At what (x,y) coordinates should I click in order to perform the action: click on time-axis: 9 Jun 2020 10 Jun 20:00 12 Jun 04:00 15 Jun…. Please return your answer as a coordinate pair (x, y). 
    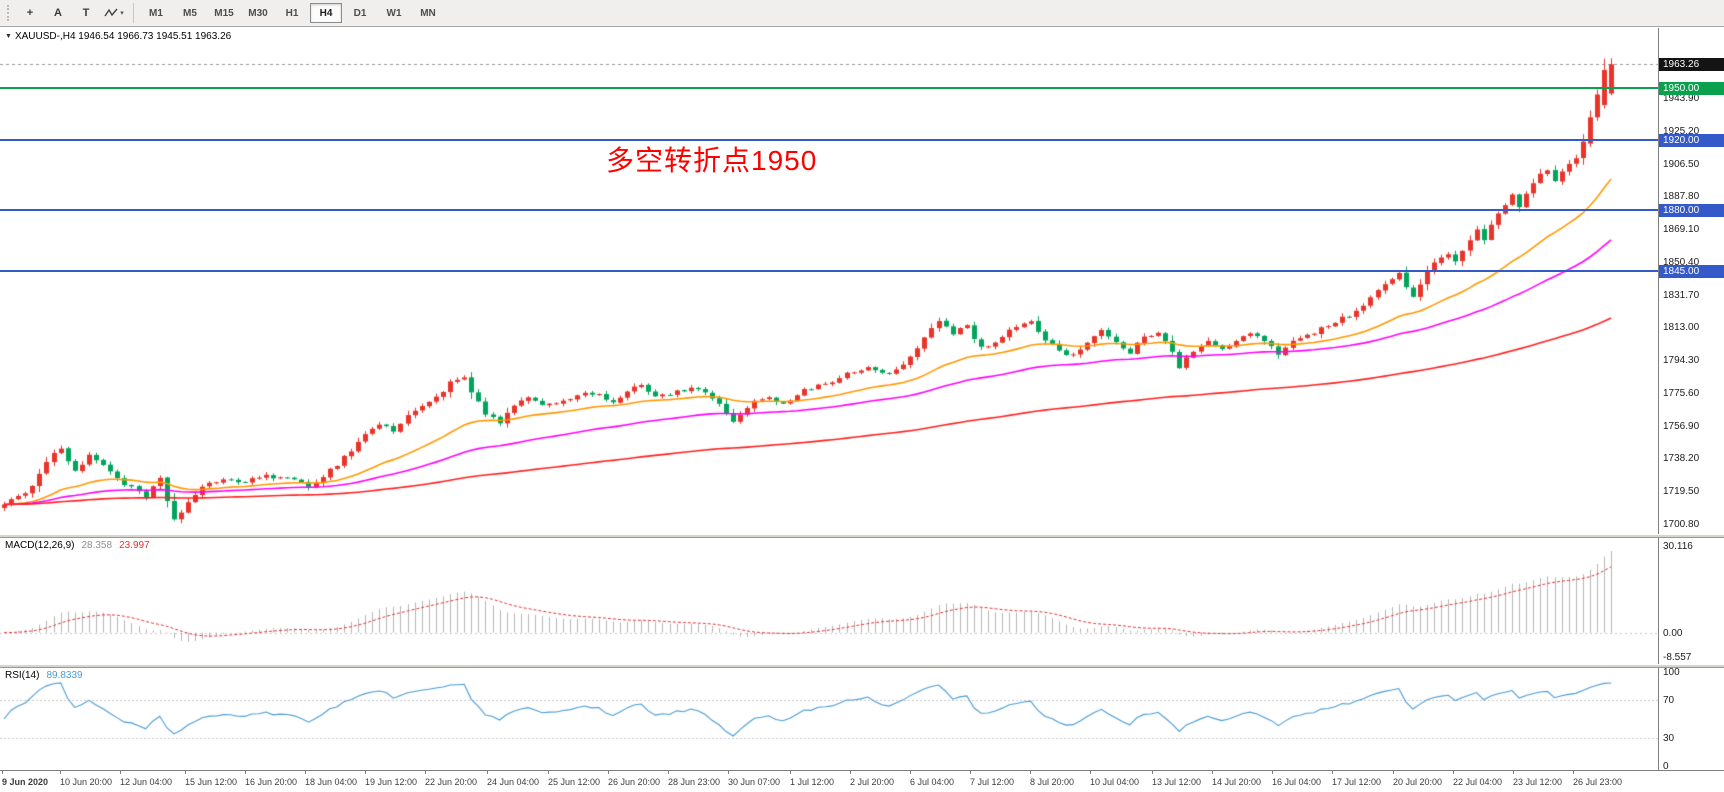
    Looking at the image, I should click on (862, 781).